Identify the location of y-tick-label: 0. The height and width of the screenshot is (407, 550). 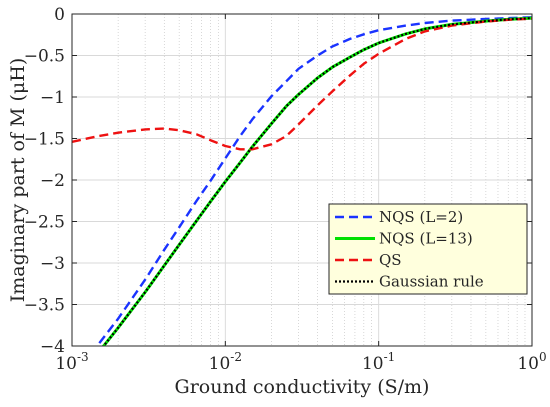
(59, 15).